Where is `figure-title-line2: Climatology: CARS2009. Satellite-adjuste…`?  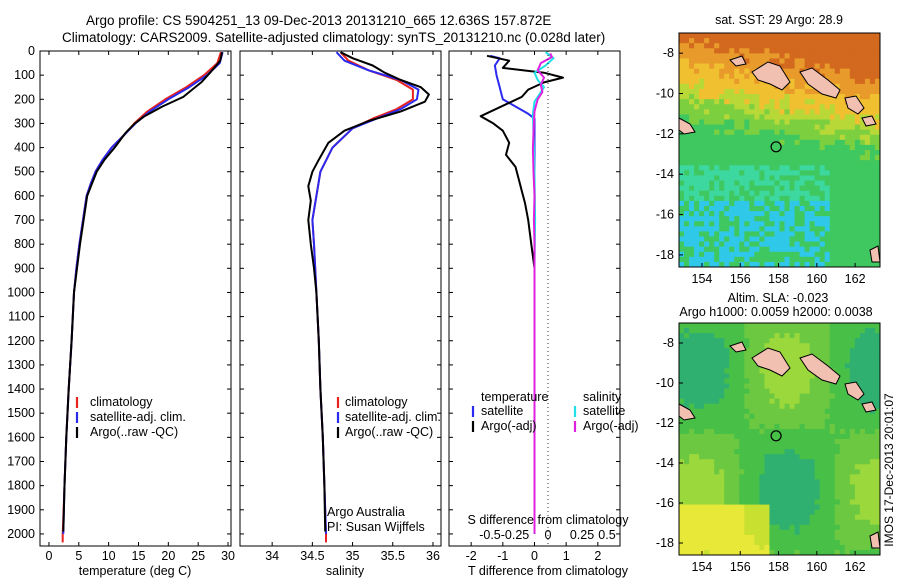
figure-title-line2: Climatology: CARS2009. Satellite-adjuste… is located at coordinates (333, 37).